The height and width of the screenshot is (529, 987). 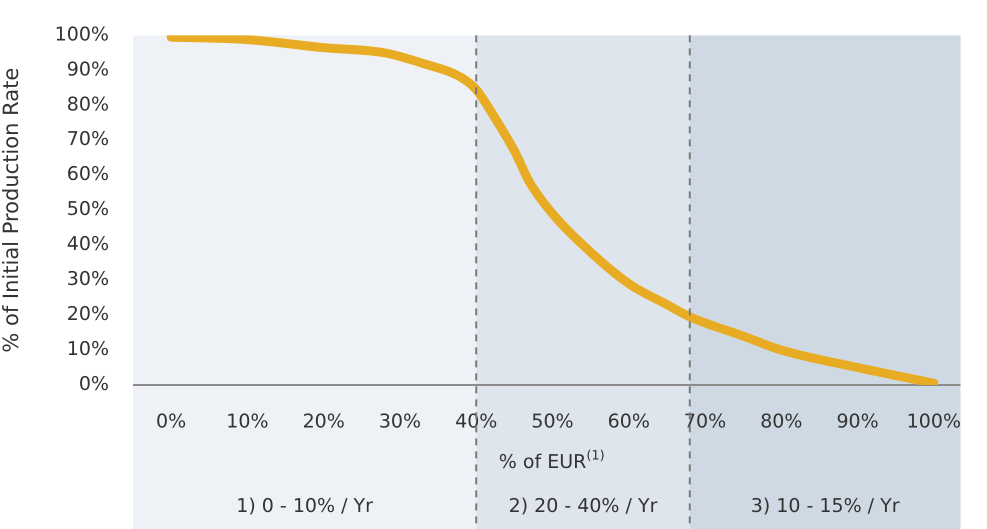 What do you see at coordinates (87, 209) in the screenshot?
I see `y-tick-label: 50%` at bounding box center [87, 209].